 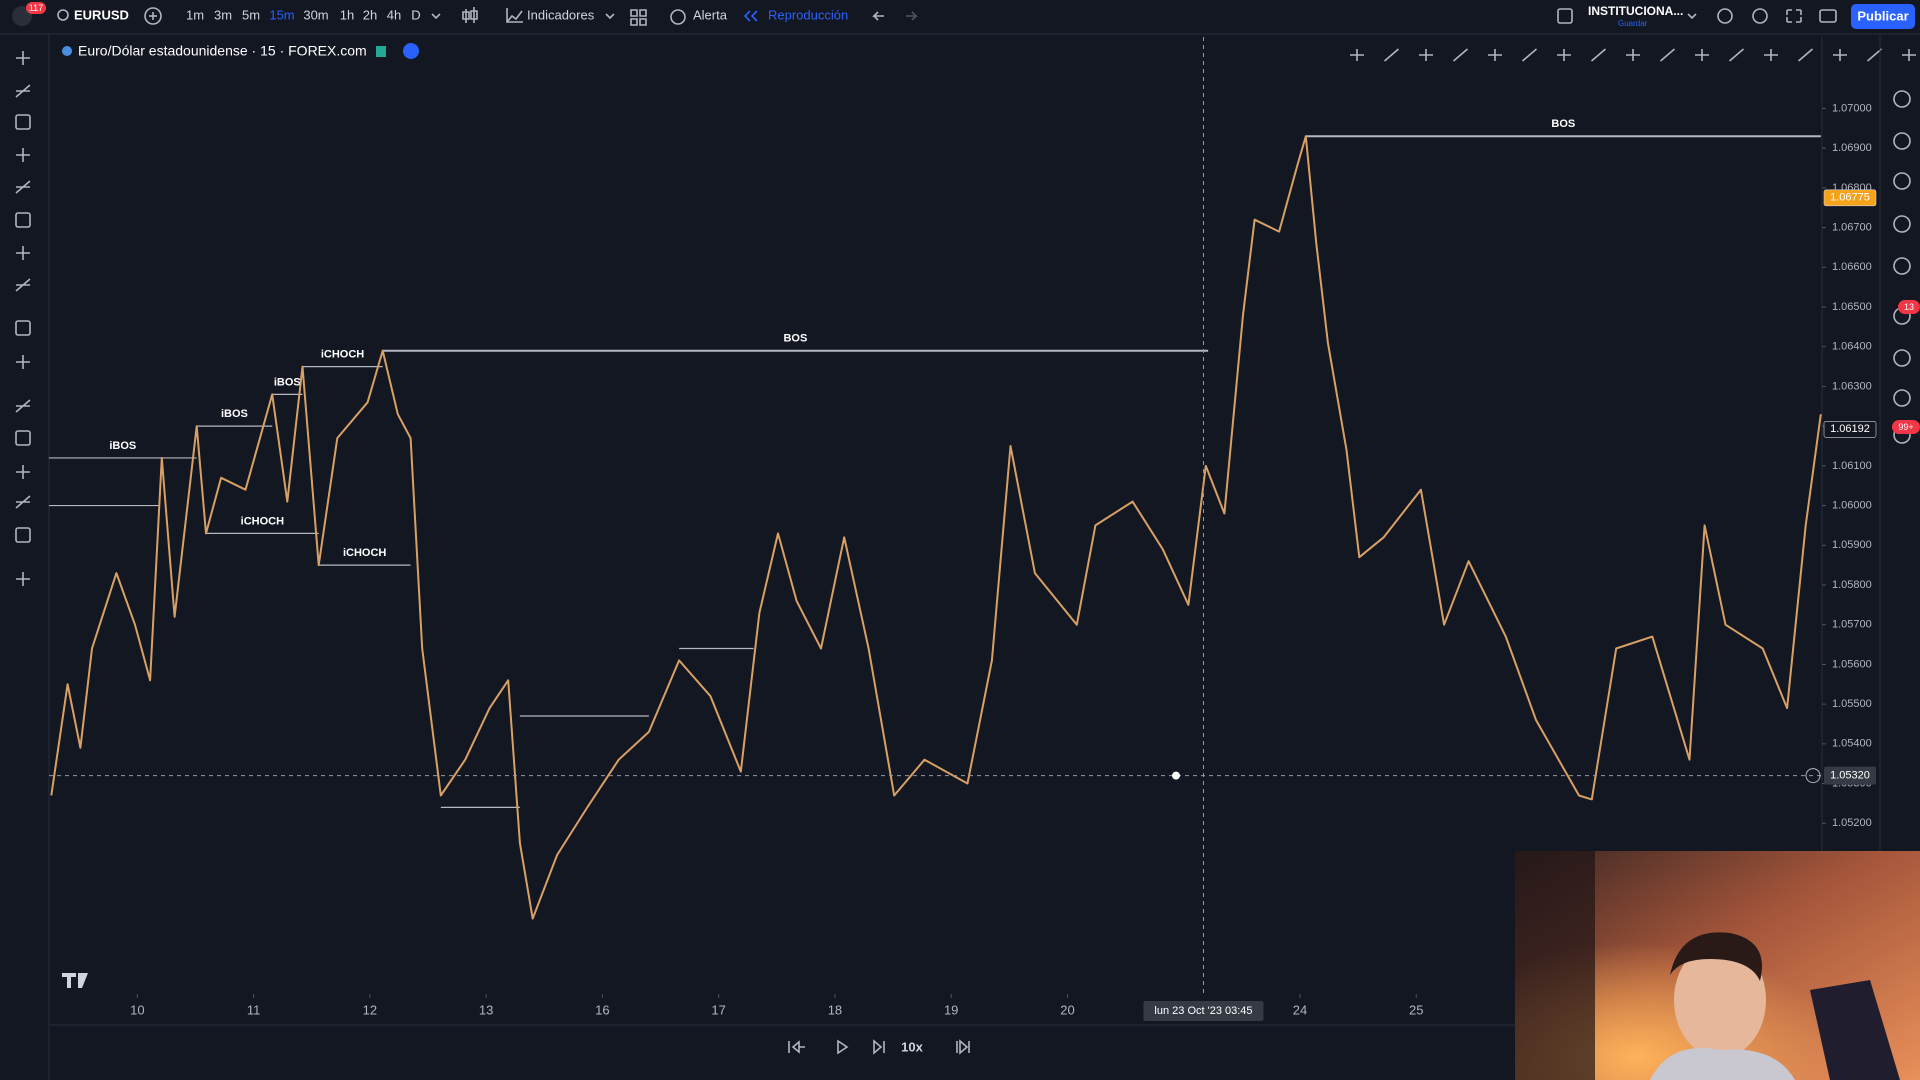 I want to click on y-tick-label: 1.06400, so click(x=1852, y=347).